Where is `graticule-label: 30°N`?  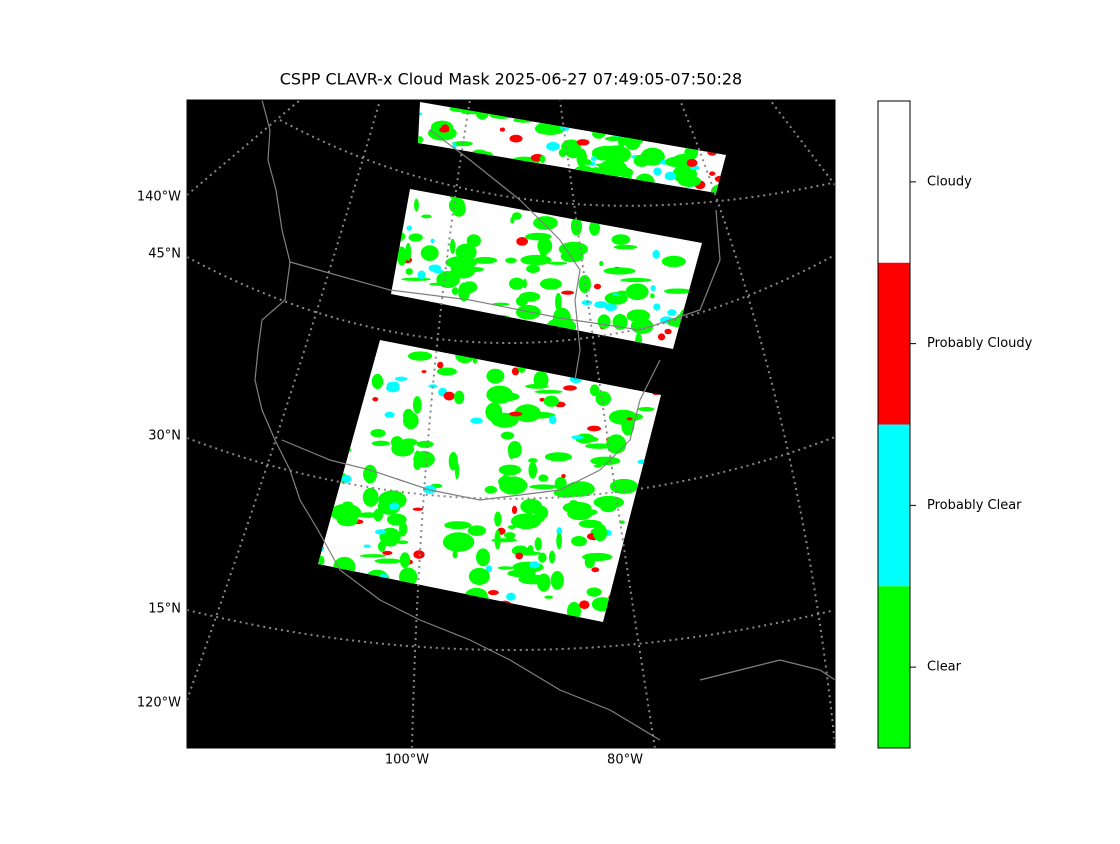
graticule-label: 30°N is located at coordinates (164, 436).